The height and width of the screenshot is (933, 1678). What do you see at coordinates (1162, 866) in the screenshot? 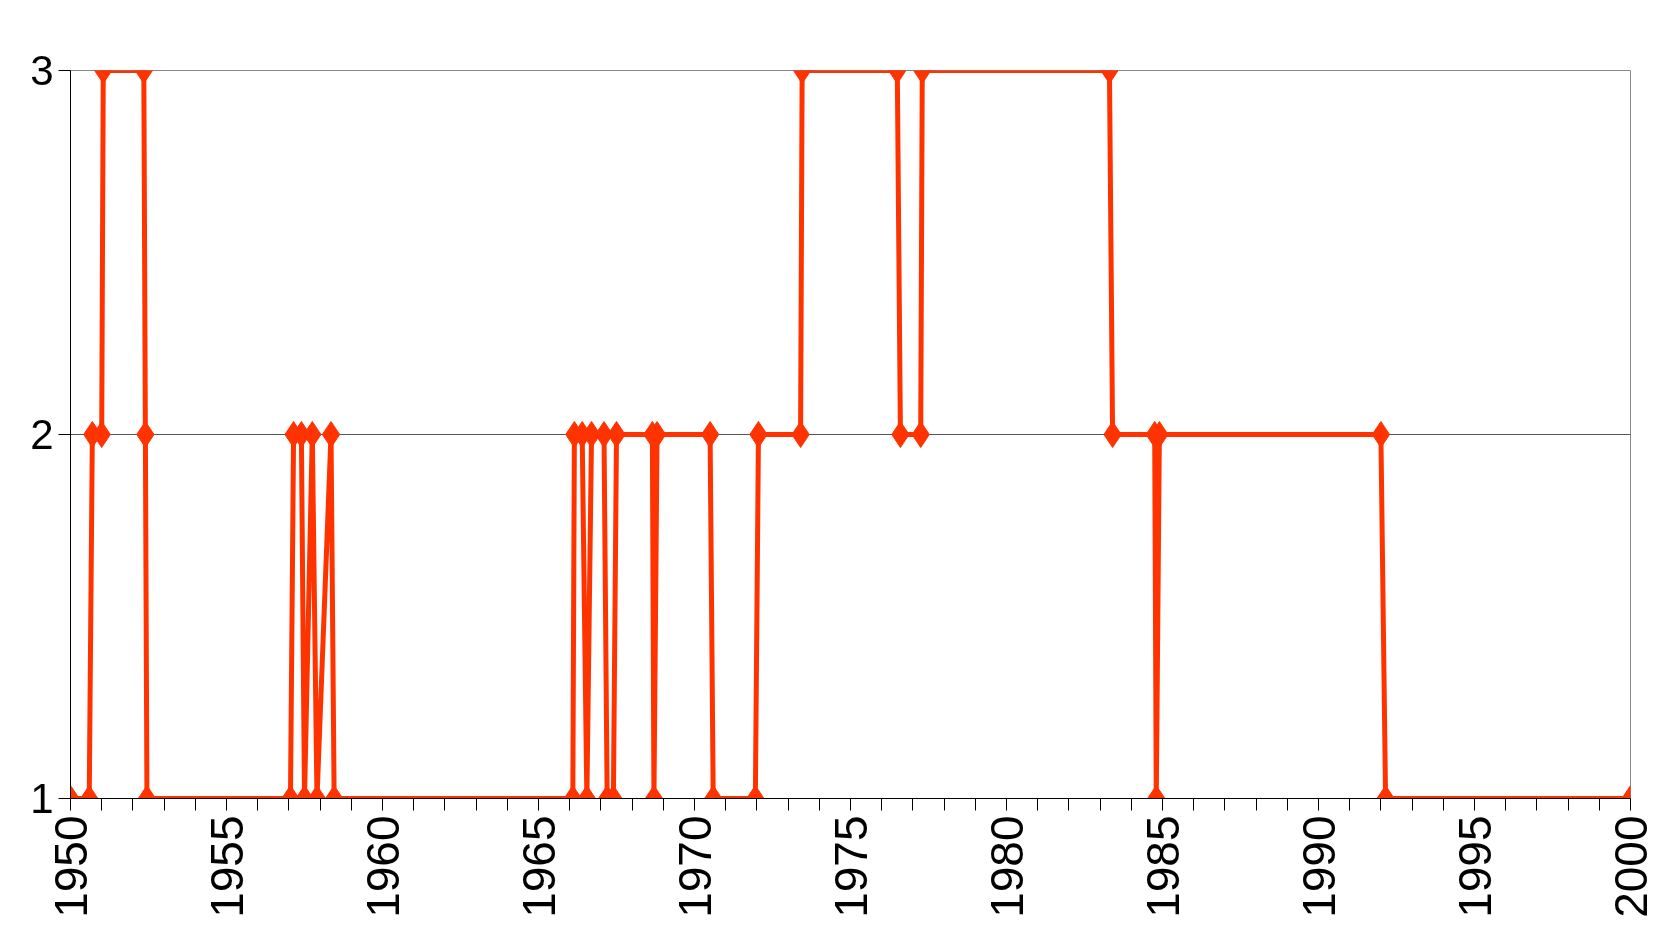
I see `x-tick-label: 1985` at bounding box center [1162, 866].